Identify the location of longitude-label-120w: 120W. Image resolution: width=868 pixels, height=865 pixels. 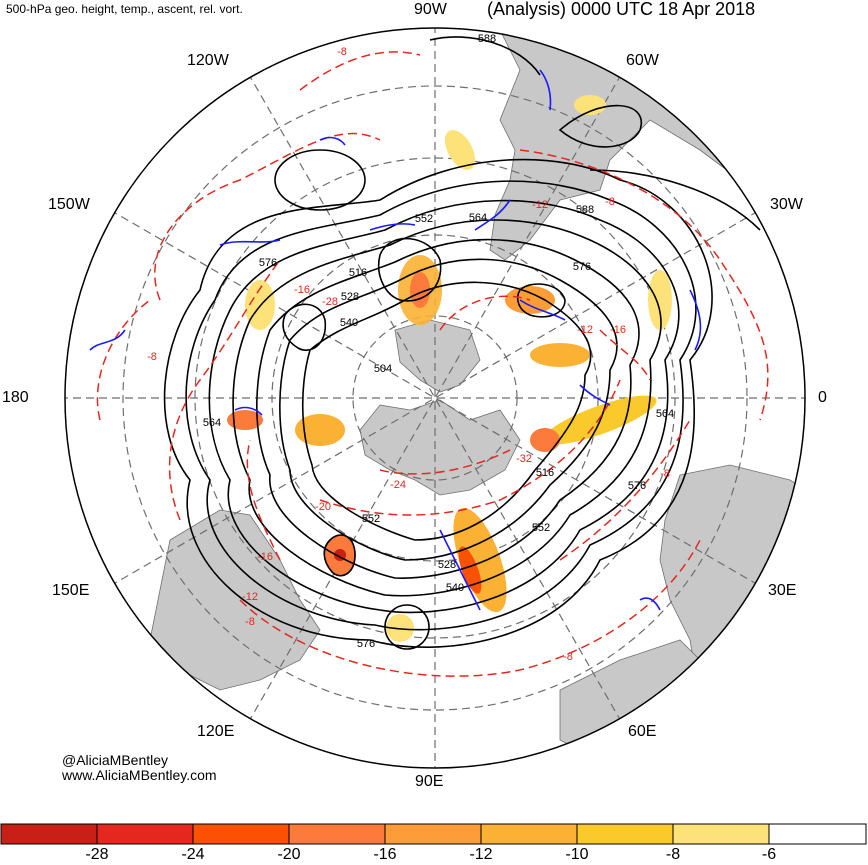
(208, 60).